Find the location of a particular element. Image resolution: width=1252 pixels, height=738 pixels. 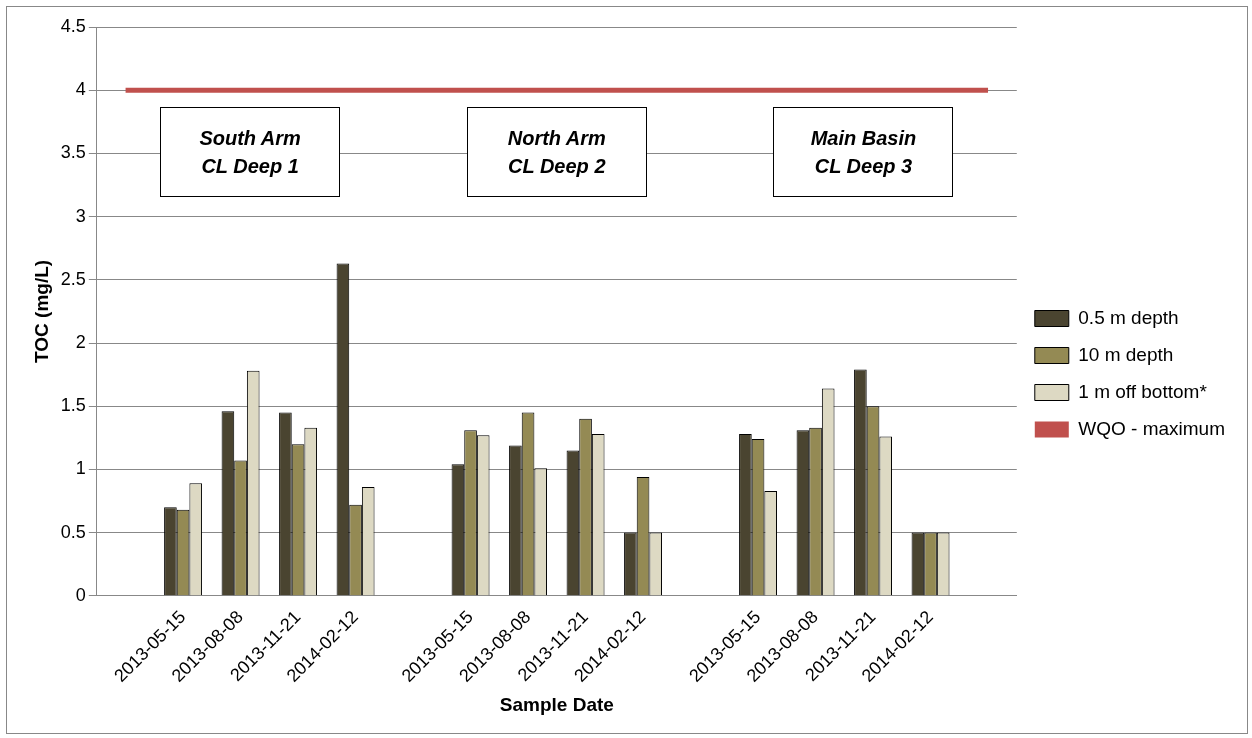

legend-label: 1 m off bottom* is located at coordinates (1143, 391).